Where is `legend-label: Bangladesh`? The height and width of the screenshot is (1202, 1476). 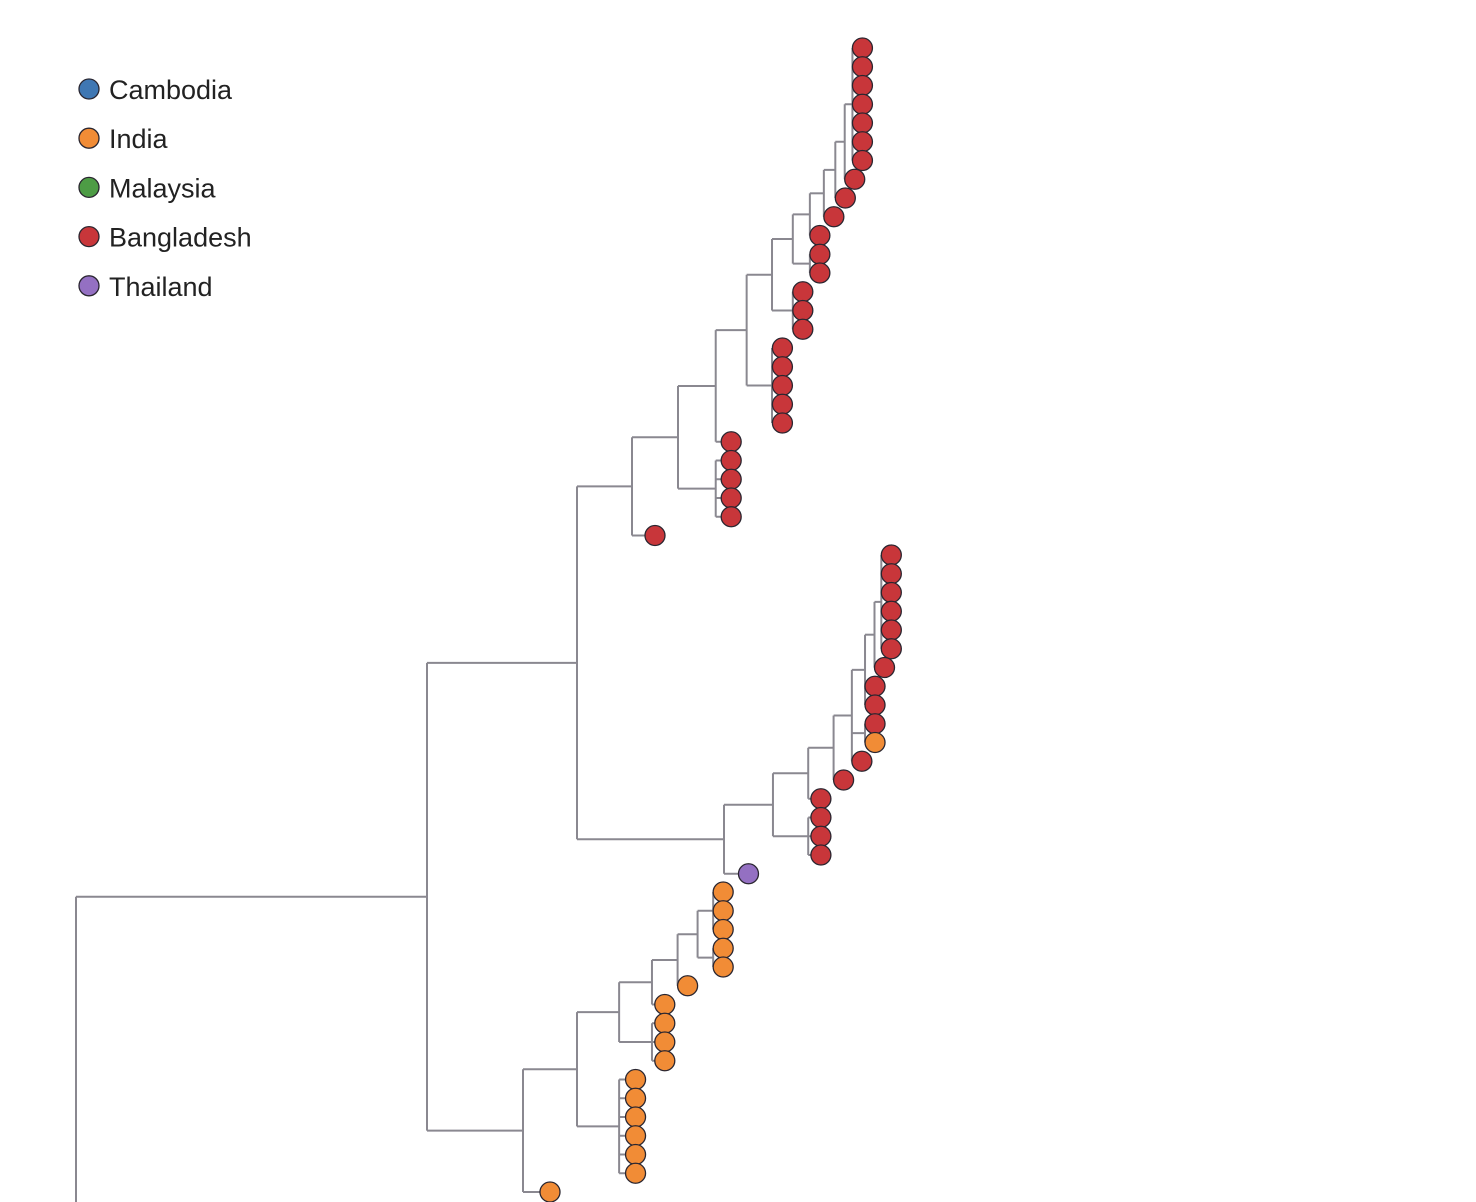 legend-label: Bangladesh is located at coordinates (180, 238).